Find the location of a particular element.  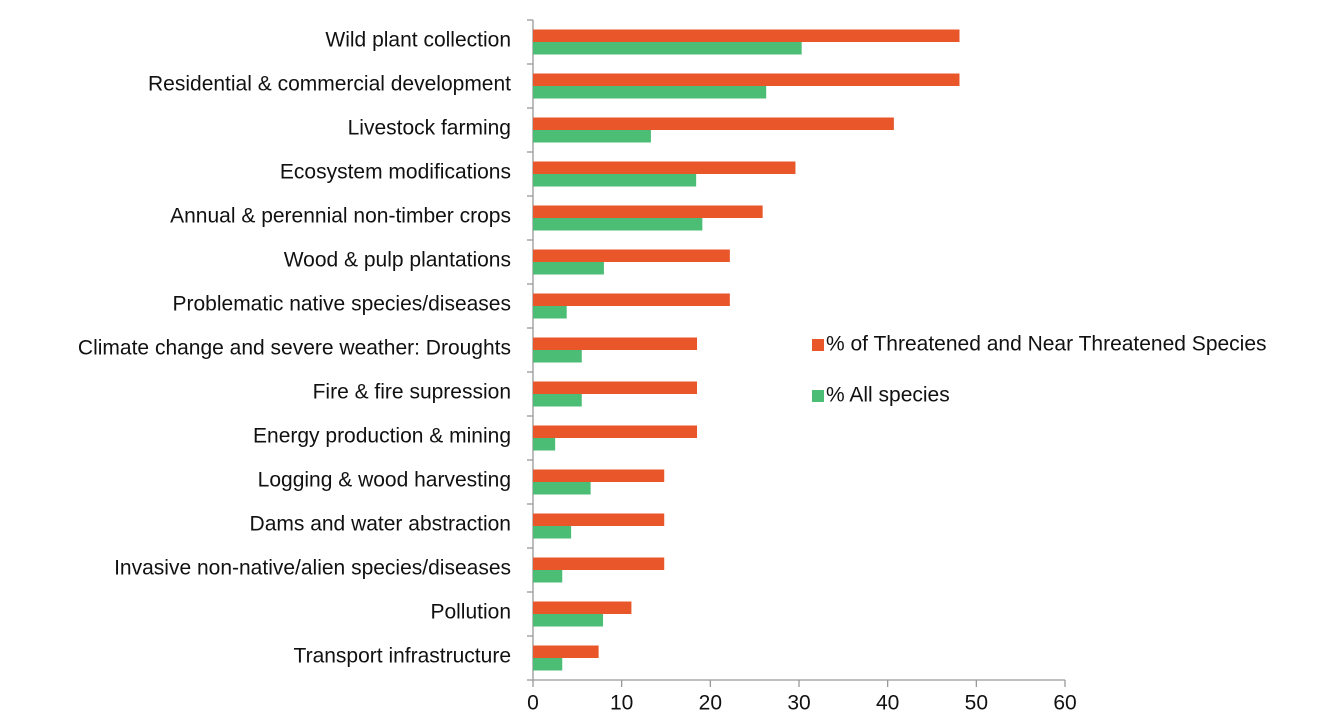

x-tick-label: 50 is located at coordinates (976, 703).